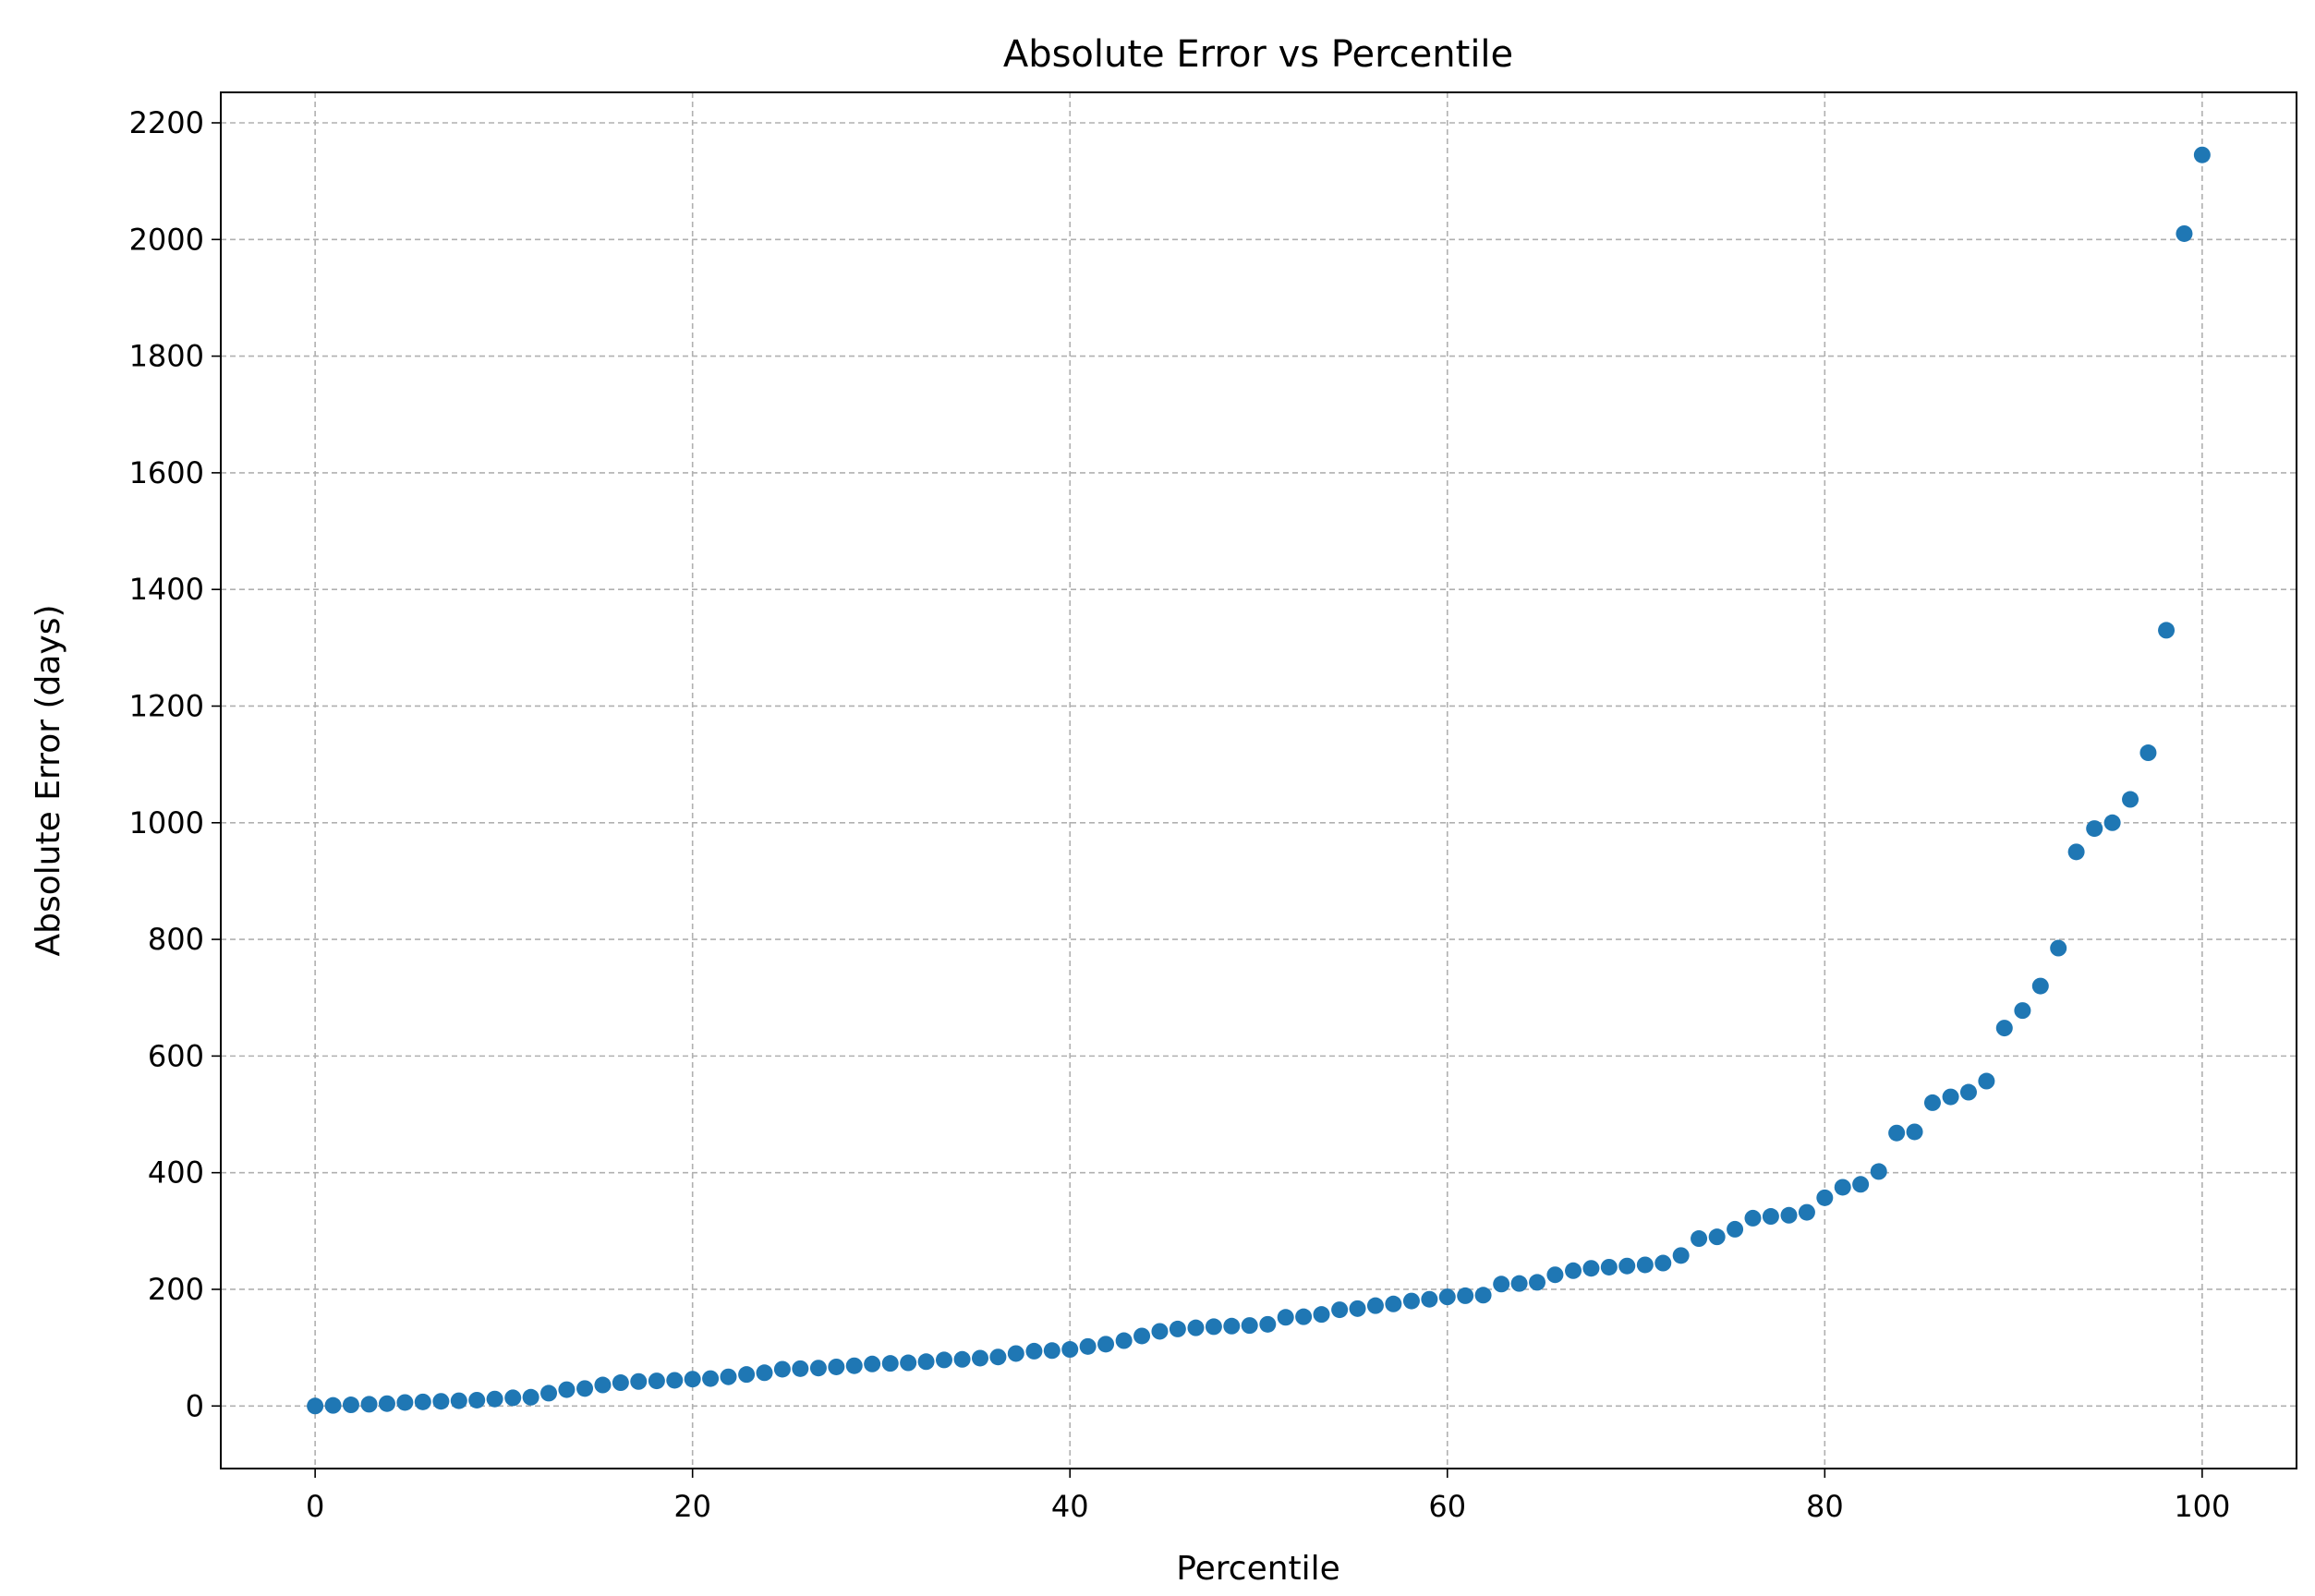  What do you see at coordinates (692, 1506) in the screenshot?
I see `x-tick-label: 20` at bounding box center [692, 1506].